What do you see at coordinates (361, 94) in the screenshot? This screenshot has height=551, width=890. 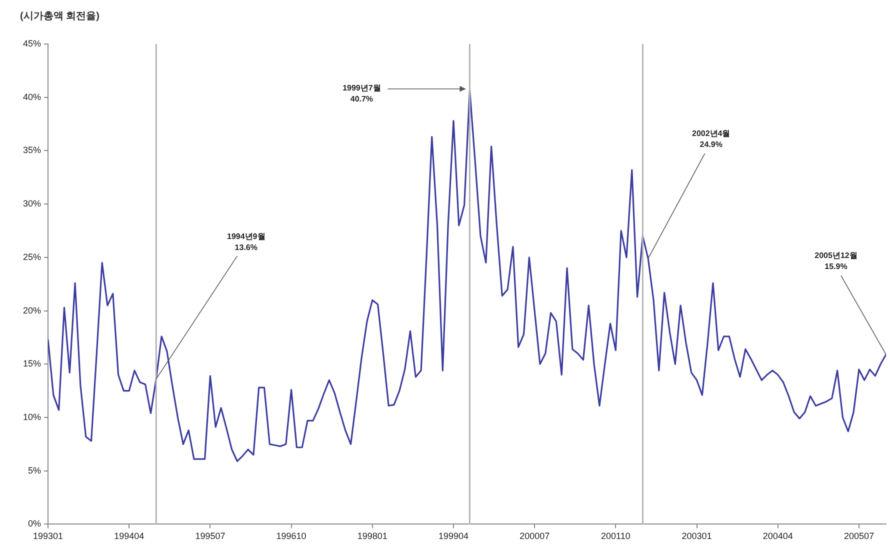 I see `annotation: 1999년7월 40.7%` at bounding box center [361, 94].